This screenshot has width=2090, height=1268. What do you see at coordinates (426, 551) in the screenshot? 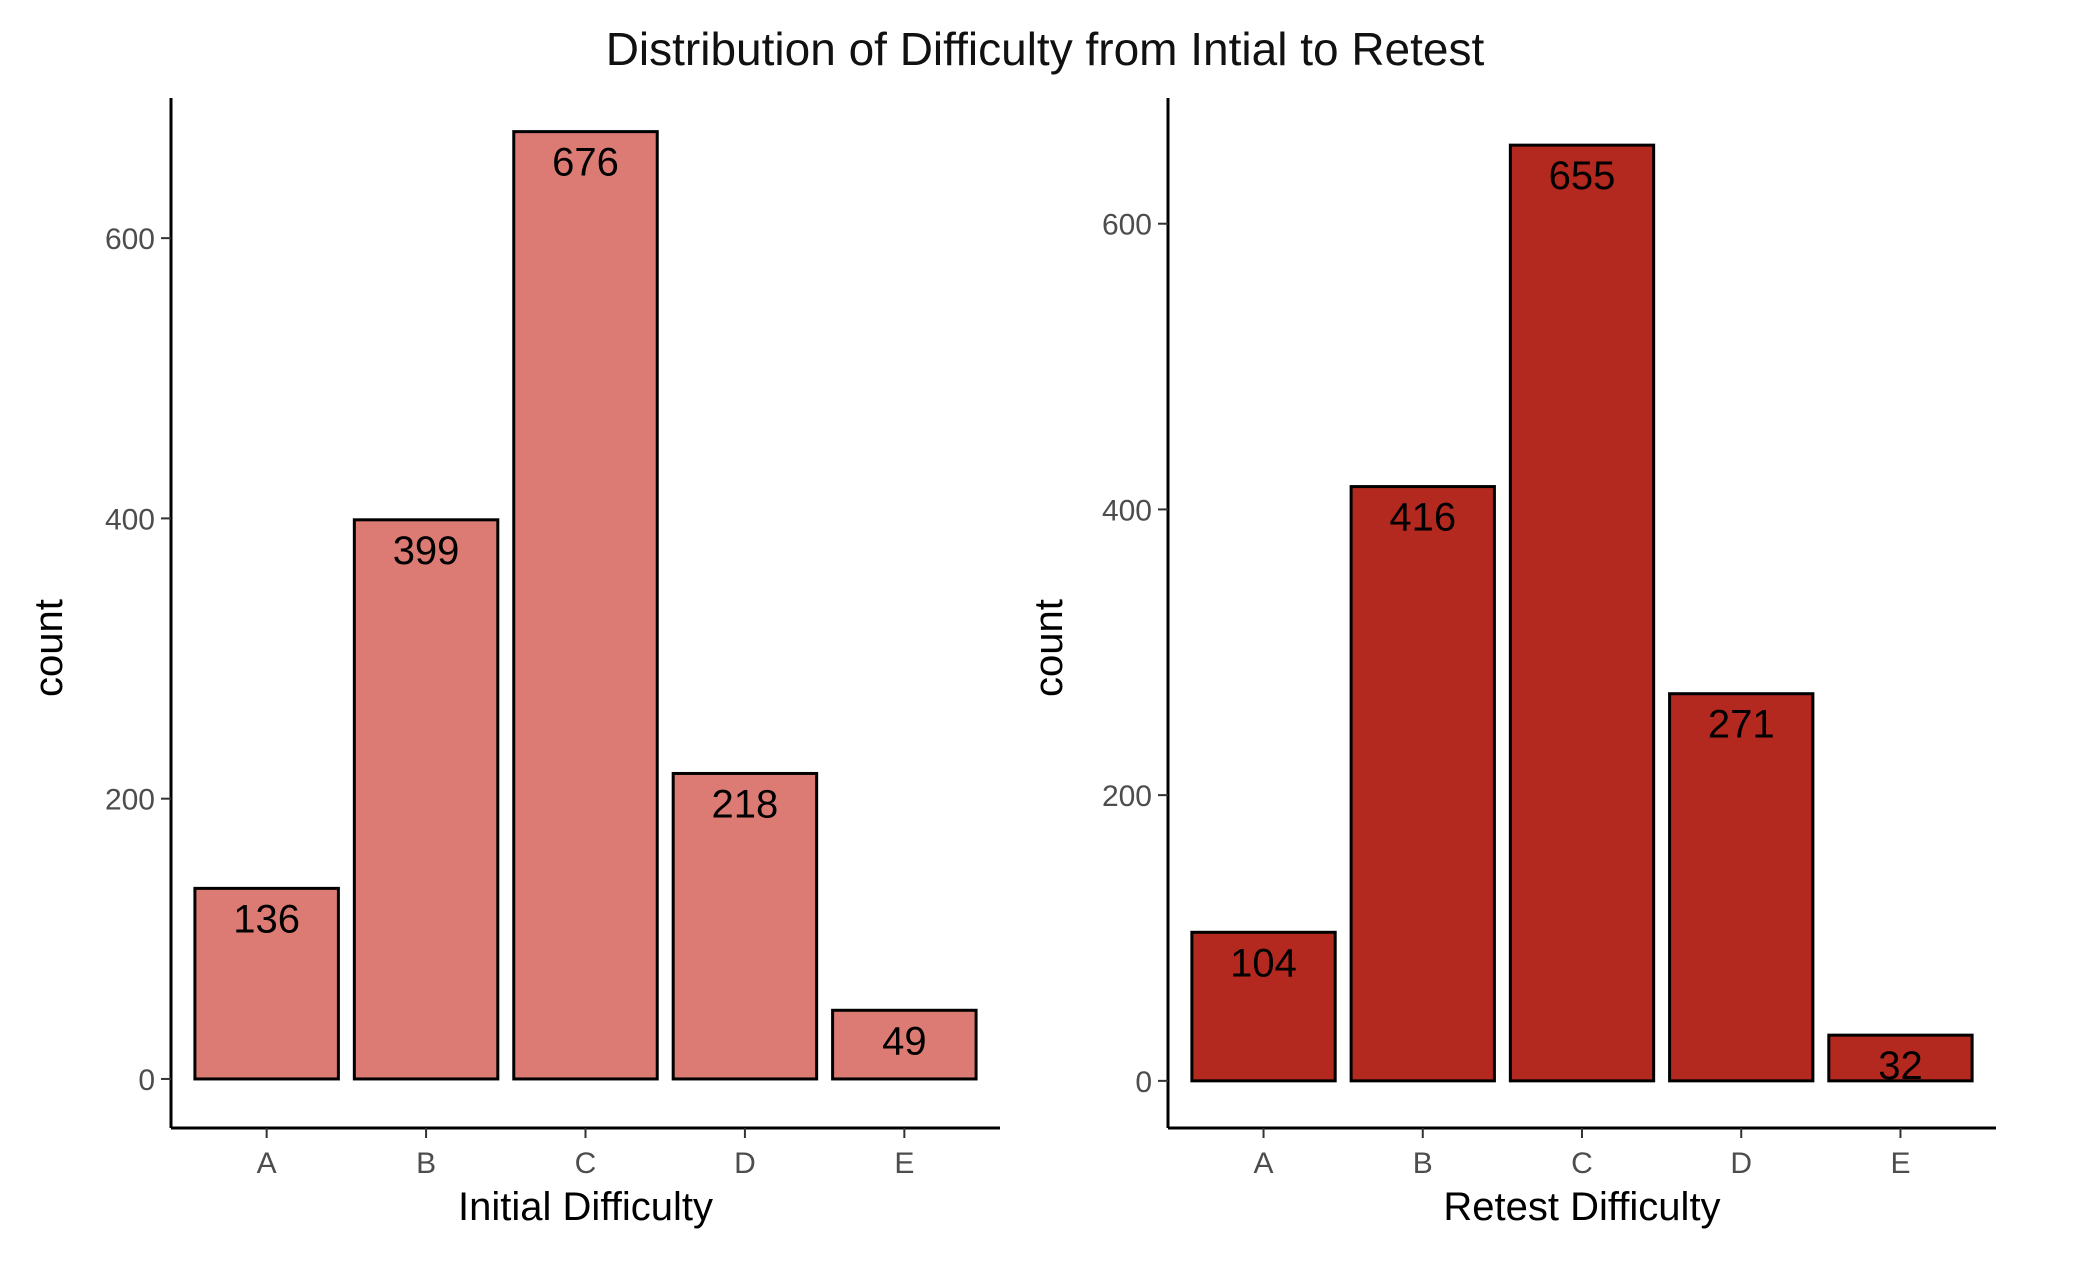
I see `initial-data-label-B: 399` at bounding box center [426, 551].